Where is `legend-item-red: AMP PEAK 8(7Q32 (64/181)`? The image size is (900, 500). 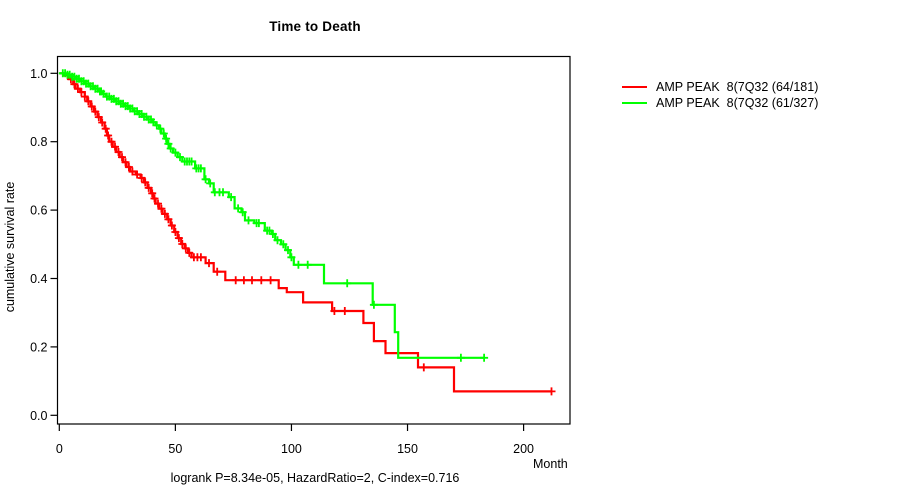
legend-item-red: AMP PEAK 8(7Q32 (64/181) is located at coordinates (720, 87).